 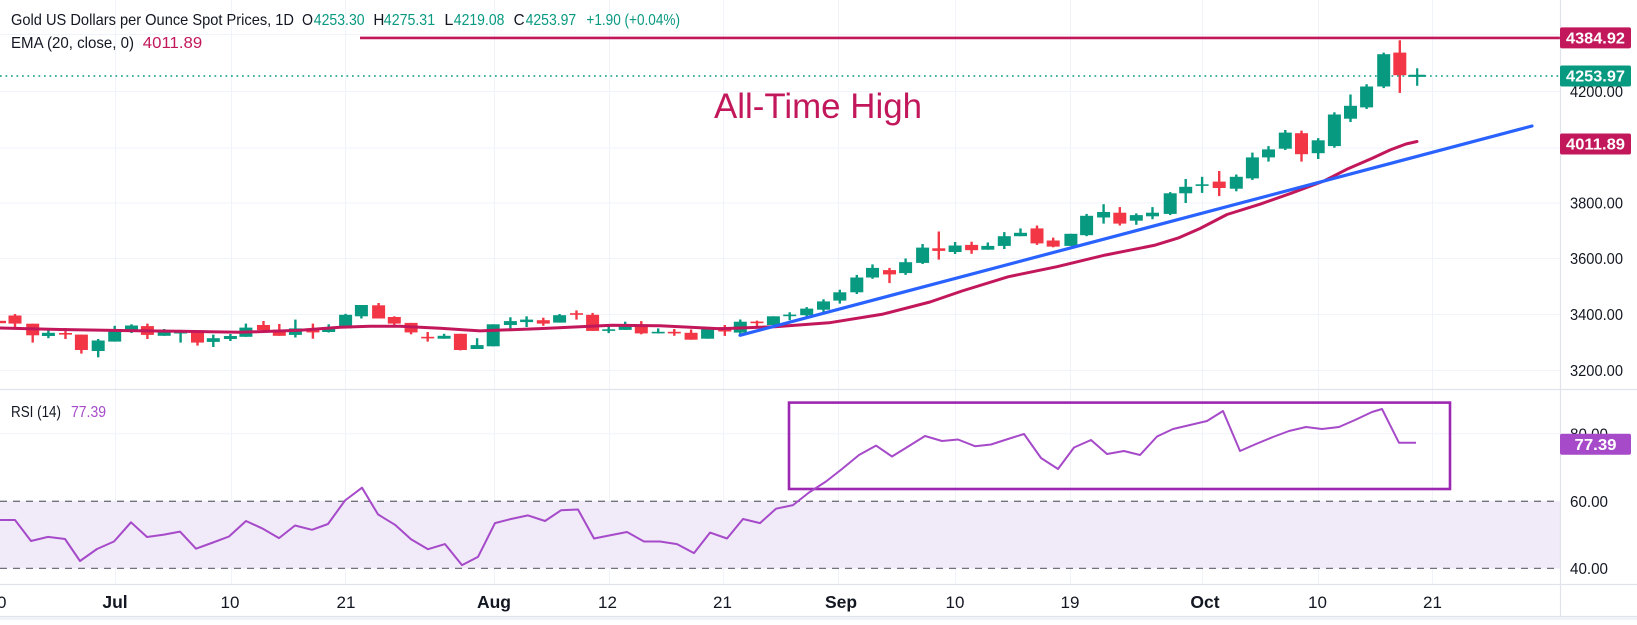 What do you see at coordinates (494, 602) in the screenshot?
I see `svg-text: Aug` at bounding box center [494, 602].